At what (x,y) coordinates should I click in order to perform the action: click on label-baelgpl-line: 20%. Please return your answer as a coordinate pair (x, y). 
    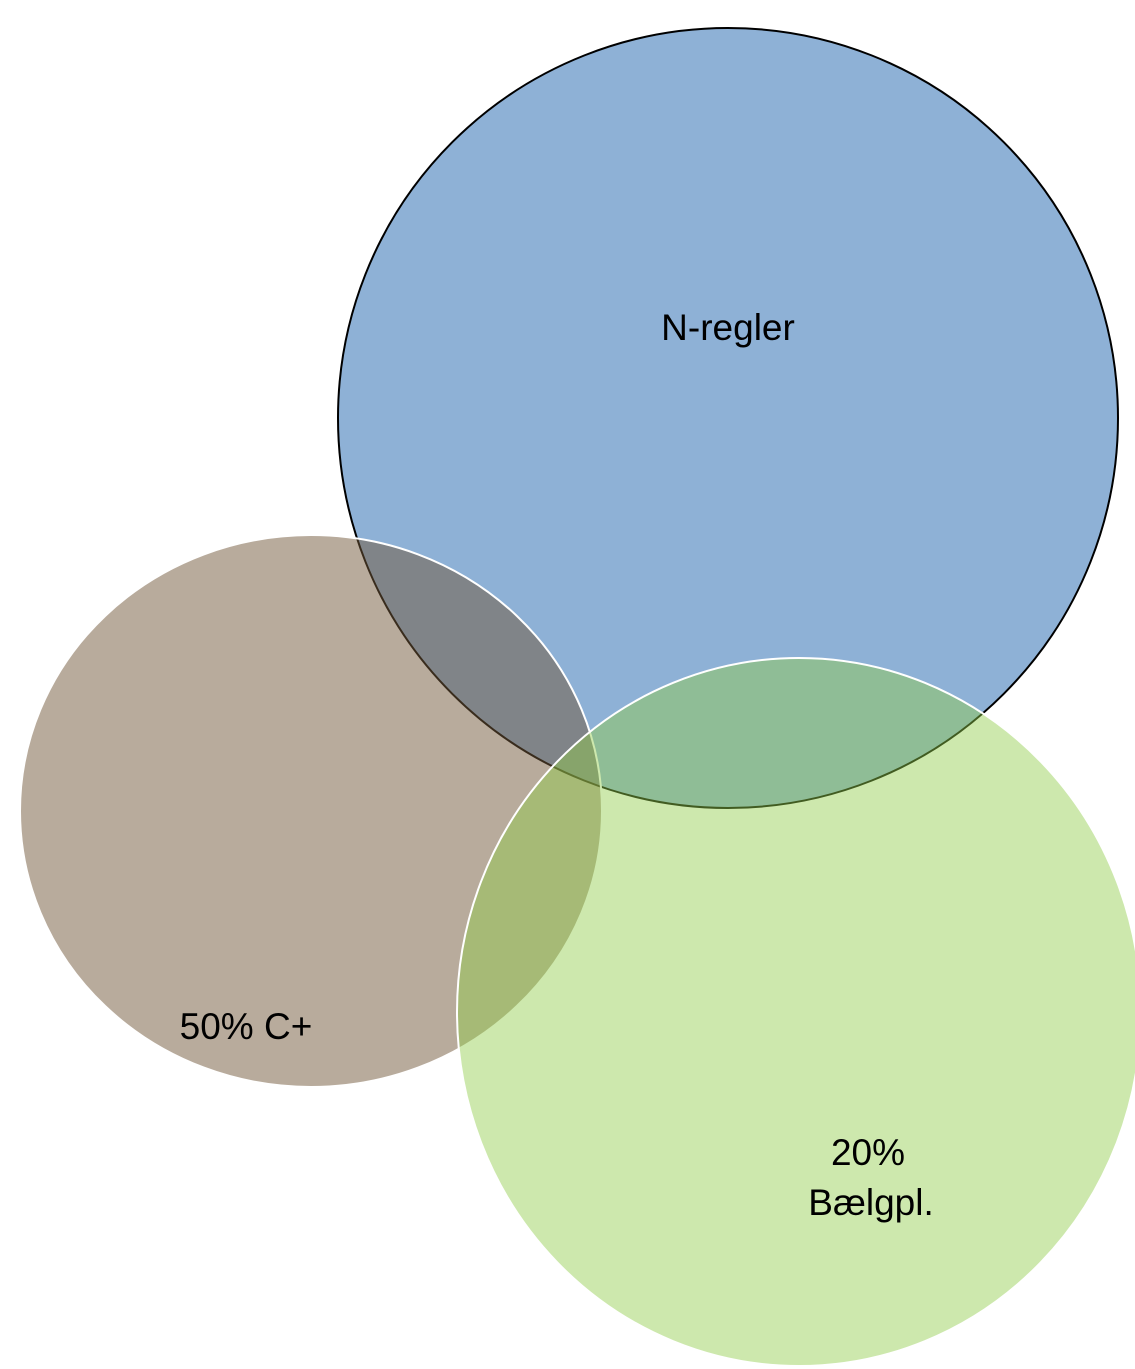
    Looking at the image, I should click on (868, 1152).